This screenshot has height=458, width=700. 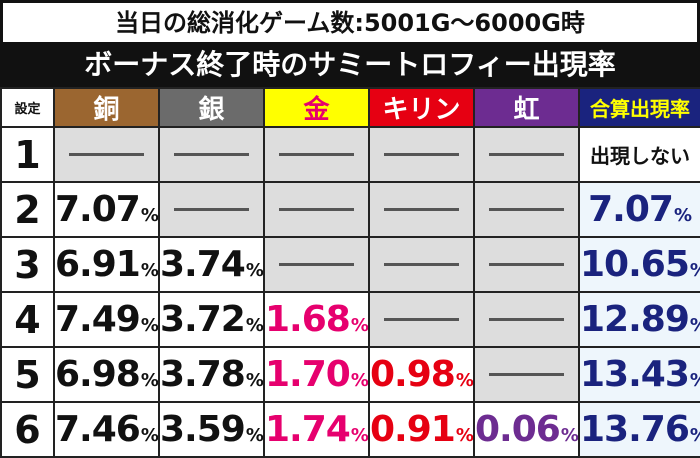 I want to click on header-silver: 銀, so click(x=211, y=107).